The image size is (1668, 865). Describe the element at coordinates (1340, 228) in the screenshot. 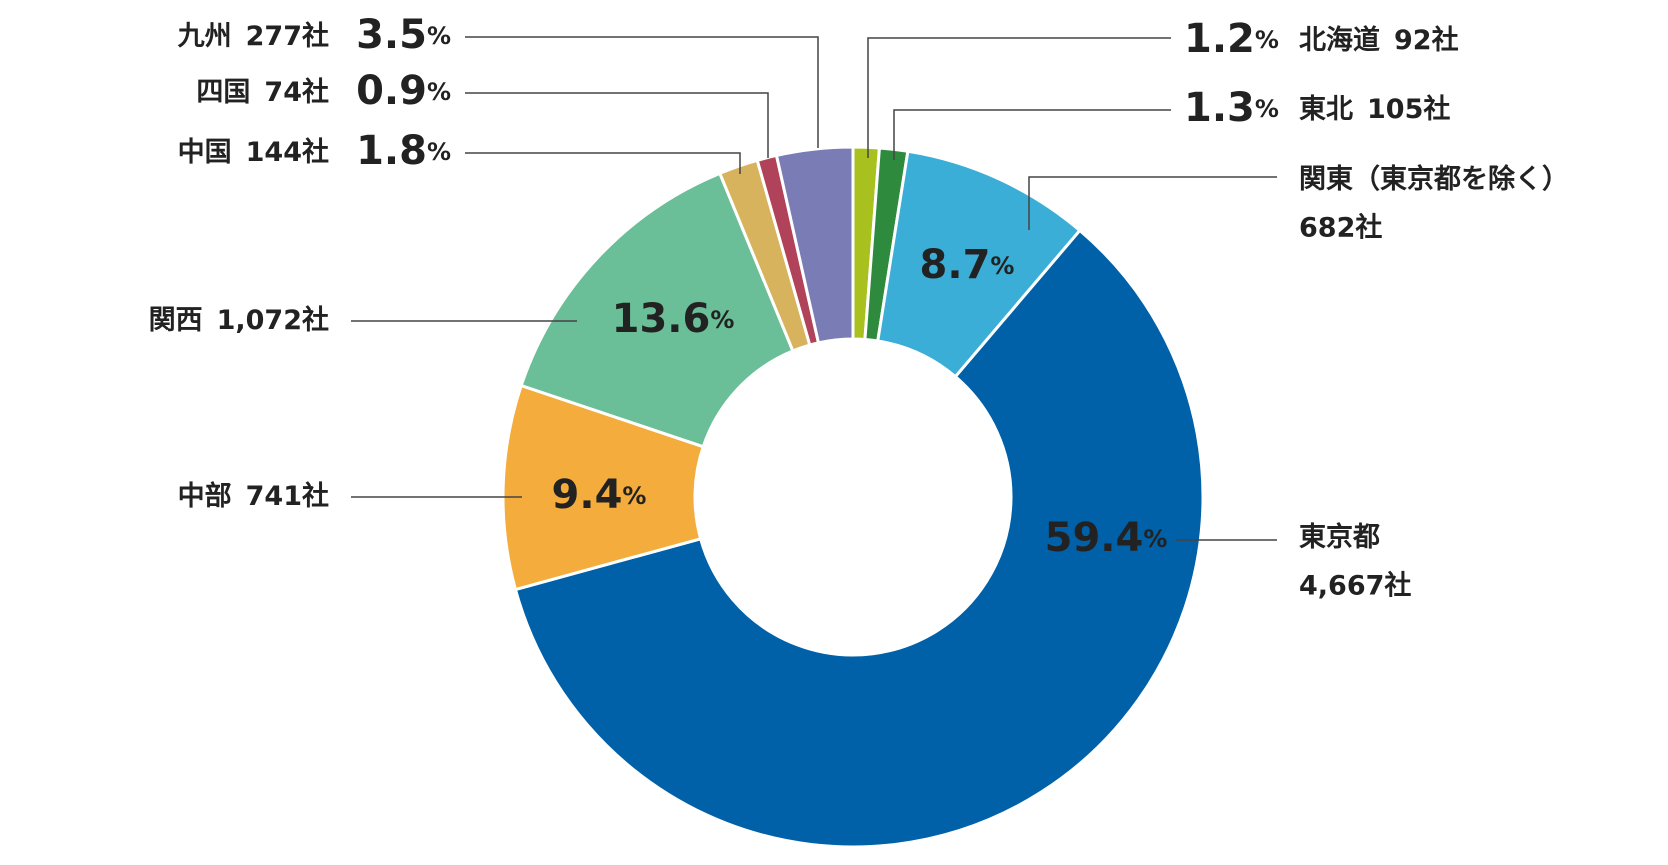

I see `count-label: 682社` at that location.